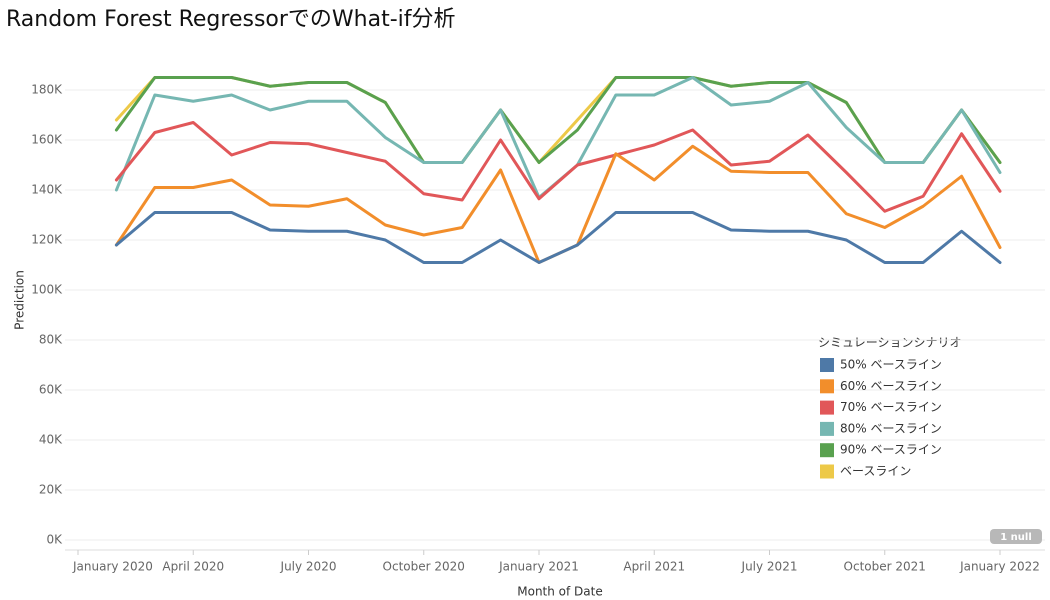 This screenshot has width=1050, height=600. What do you see at coordinates (193, 567) in the screenshot?
I see `x-tick-label: April 2020` at bounding box center [193, 567].